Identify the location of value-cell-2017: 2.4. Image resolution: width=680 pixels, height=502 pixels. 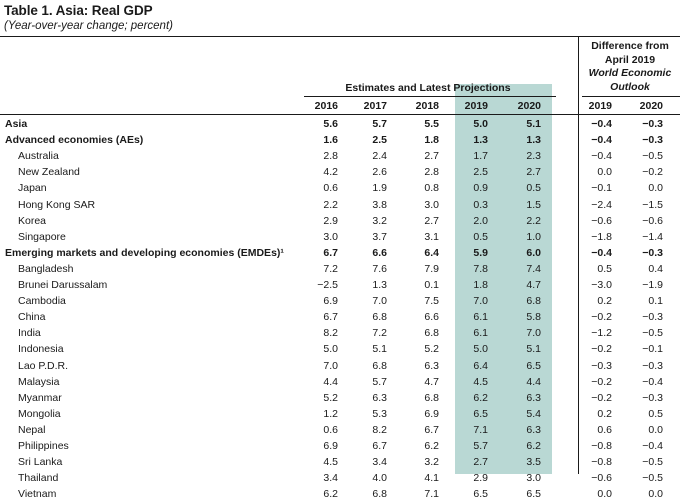
(379, 156).